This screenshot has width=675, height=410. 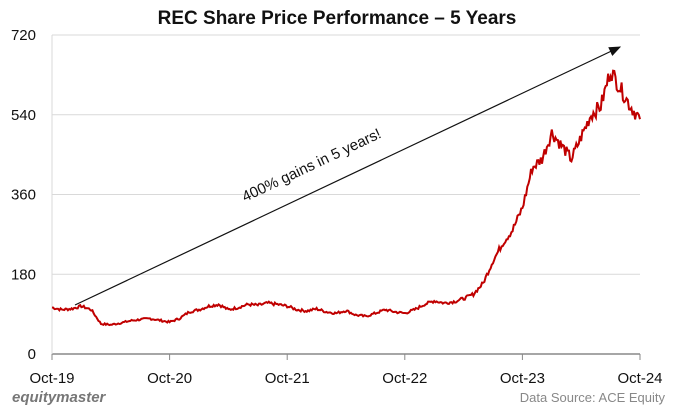 I want to click on x-tick-label: Oct-19, so click(x=51, y=378).